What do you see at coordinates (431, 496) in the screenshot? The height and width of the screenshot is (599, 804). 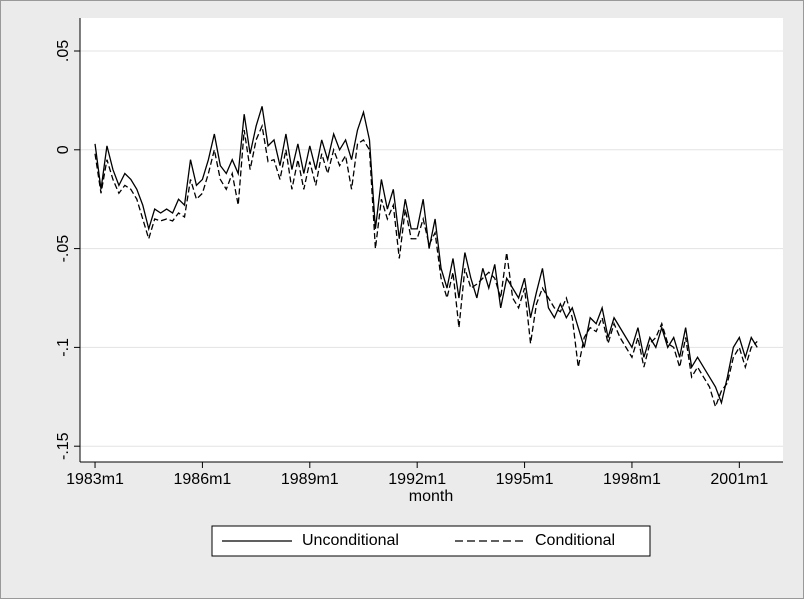 I see `x-axis-title: month` at bounding box center [431, 496].